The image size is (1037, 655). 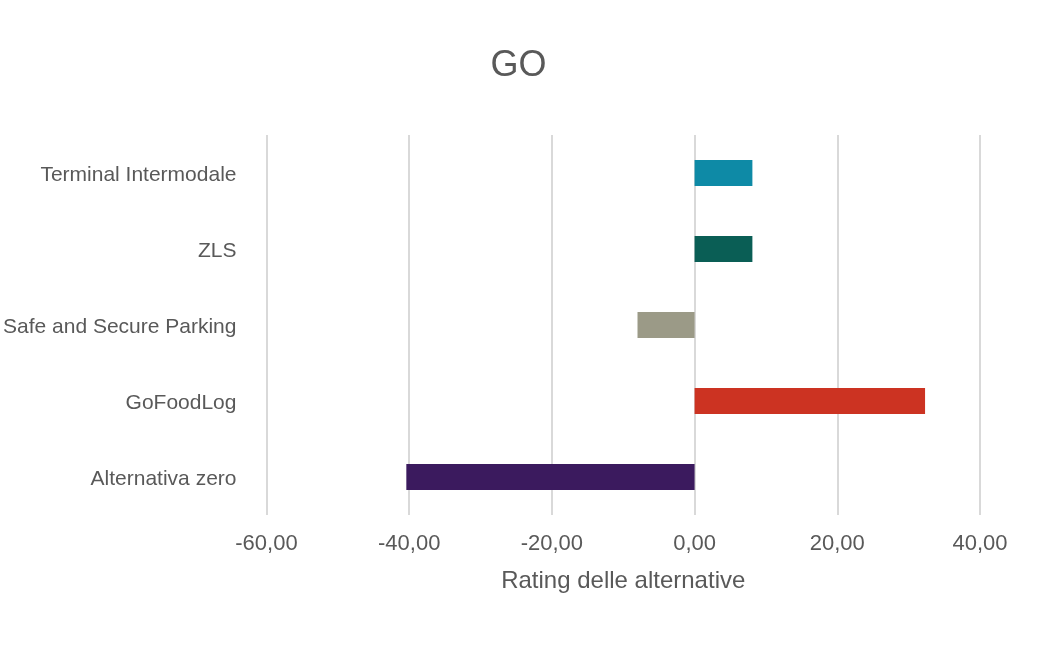 What do you see at coordinates (518, 63) in the screenshot?
I see `chart-title: GO` at bounding box center [518, 63].